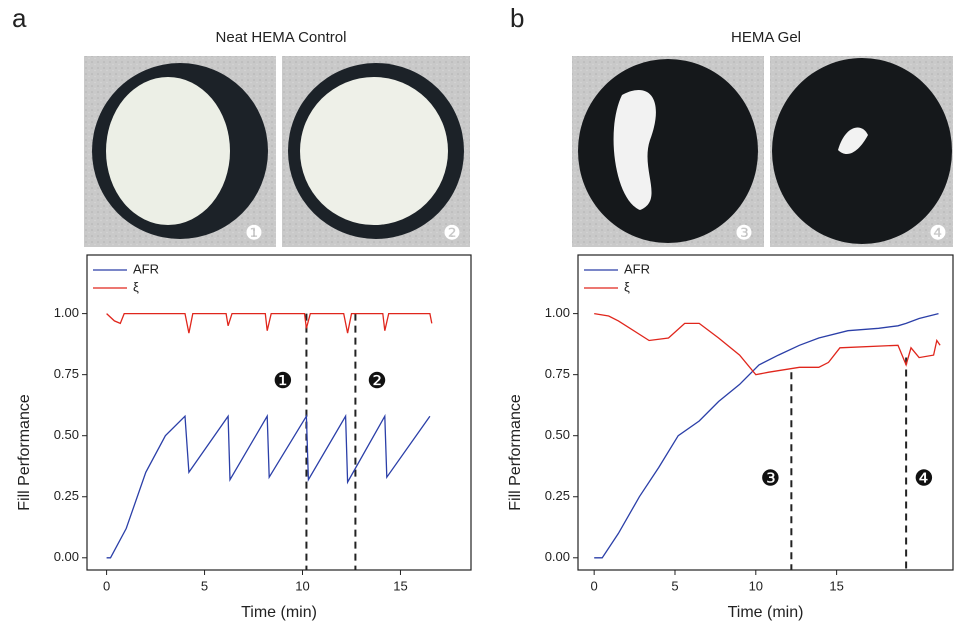  What do you see at coordinates (744, 233) in the screenshot?
I see `photo-label: ❸` at bounding box center [744, 233].